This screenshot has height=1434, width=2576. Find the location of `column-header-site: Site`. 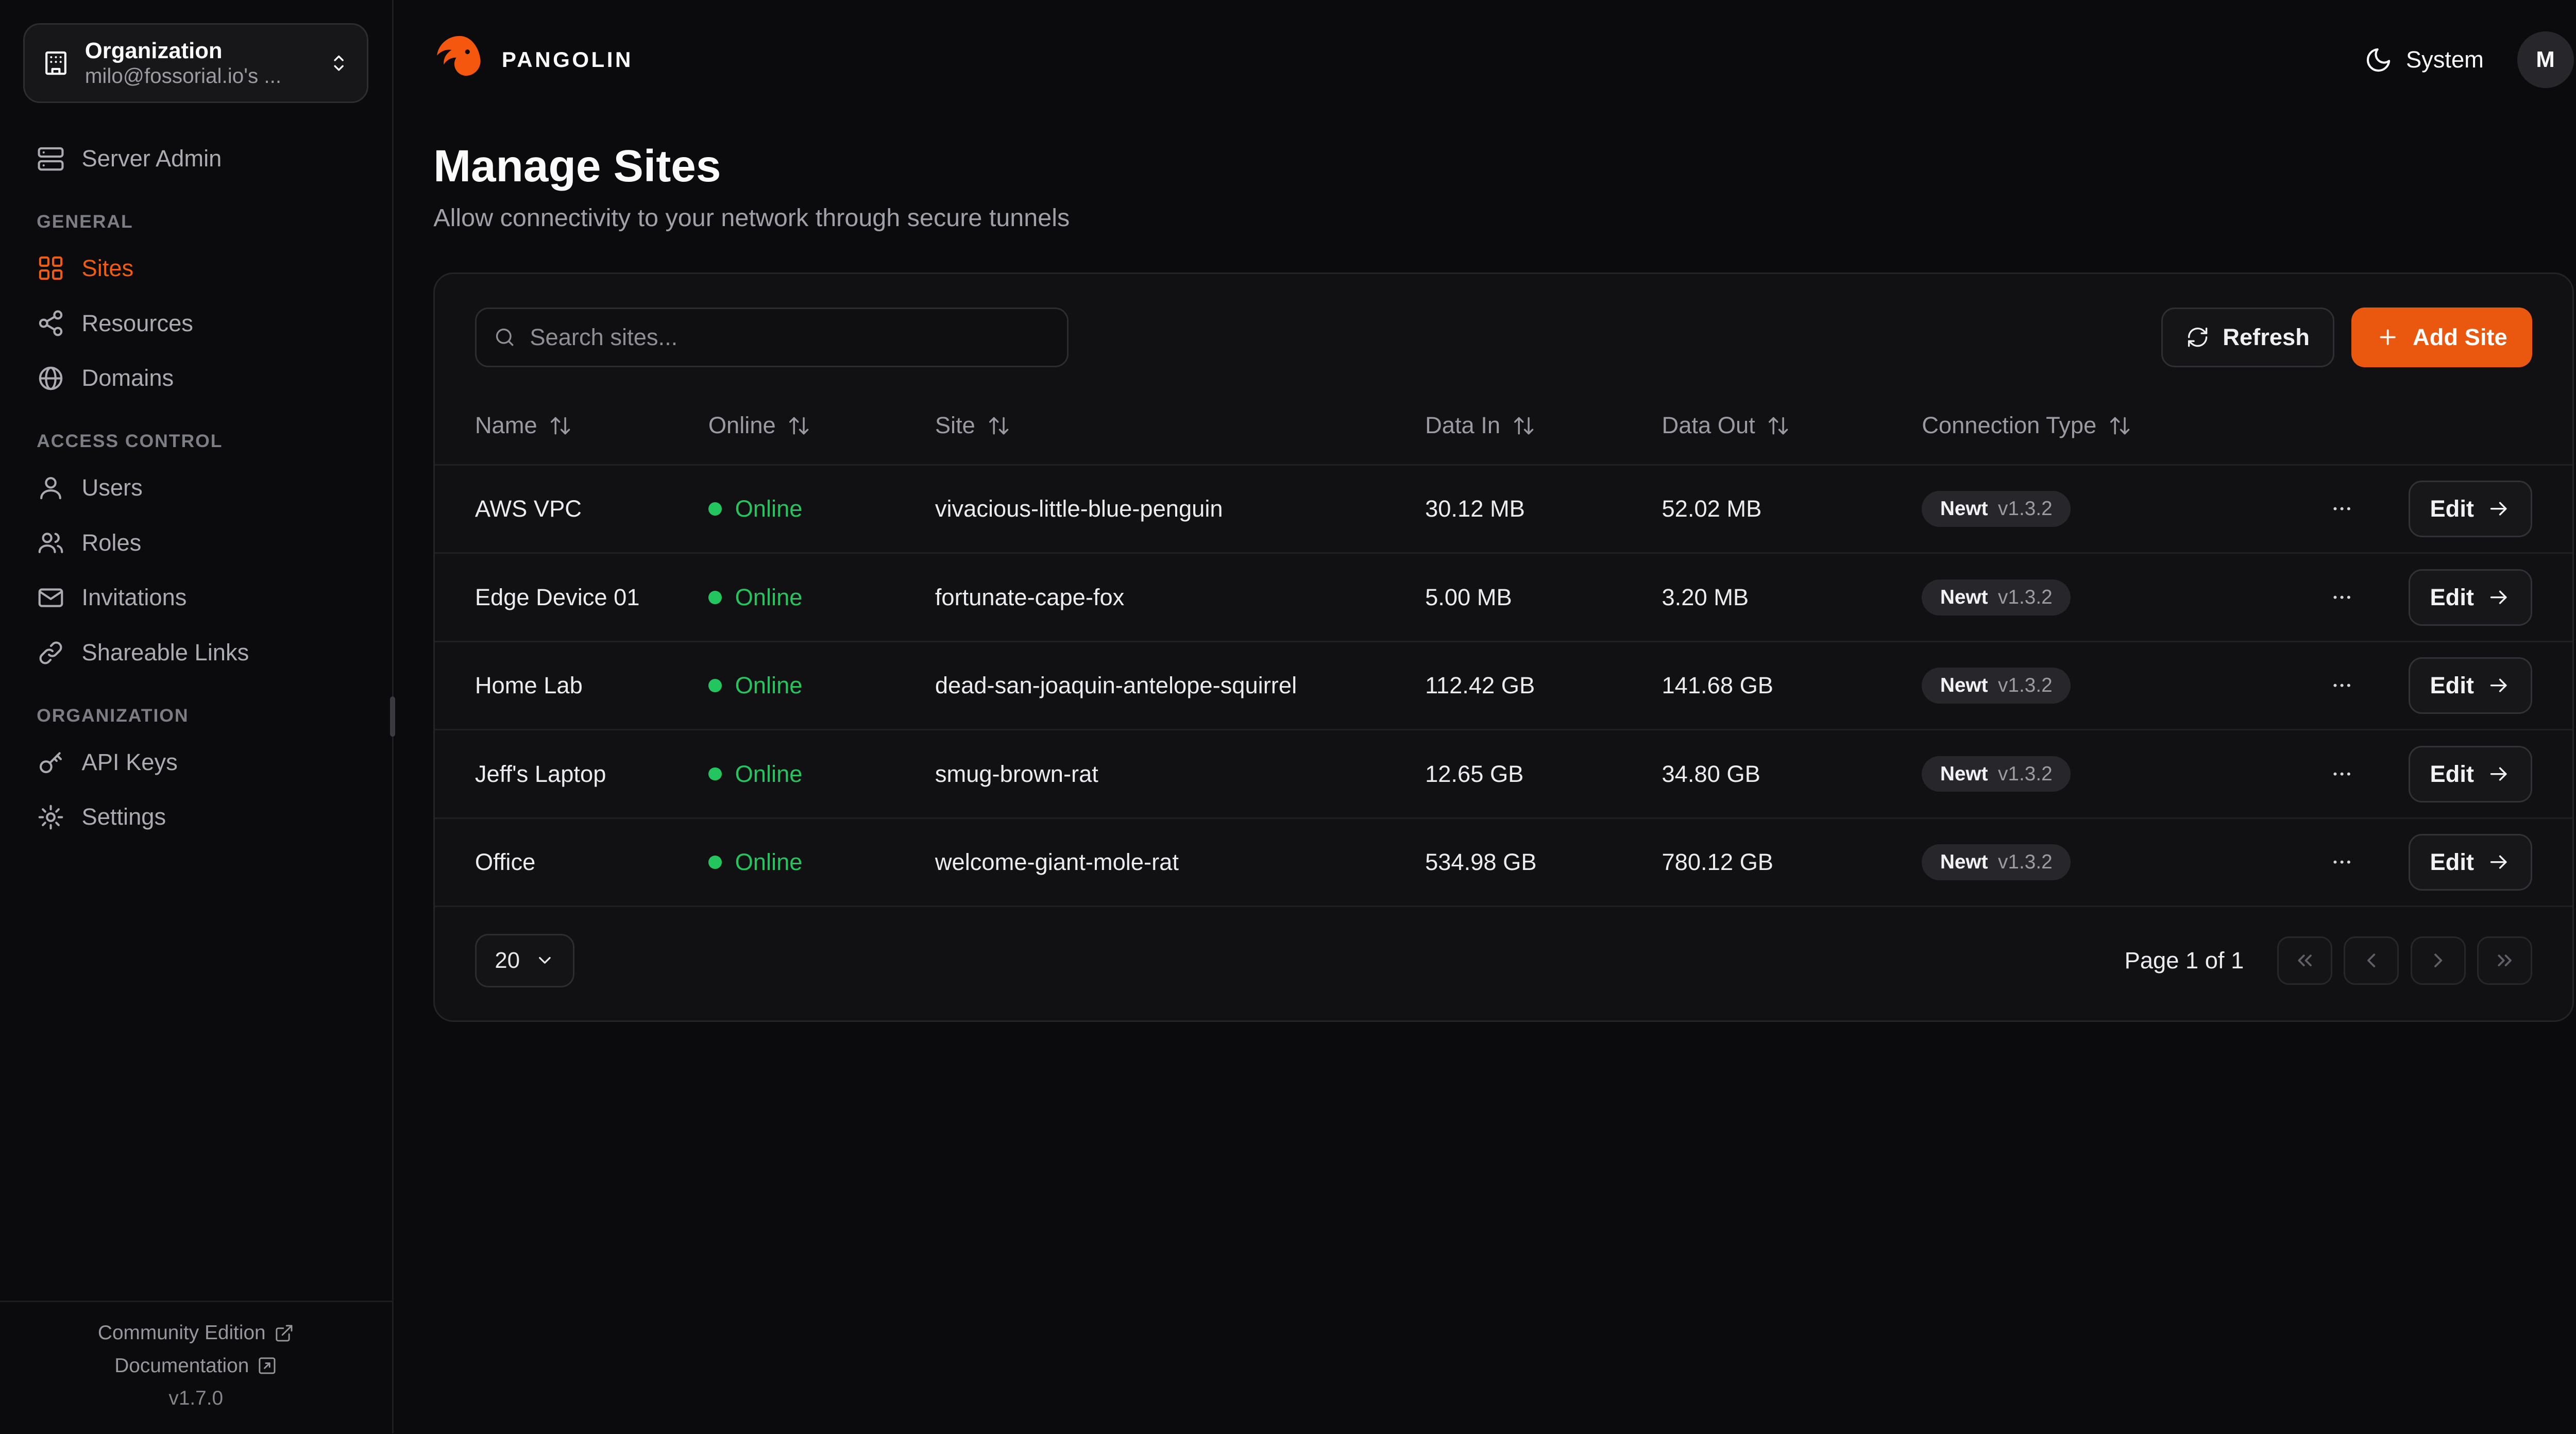

column-header-site: Site is located at coordinates (1180, 425).